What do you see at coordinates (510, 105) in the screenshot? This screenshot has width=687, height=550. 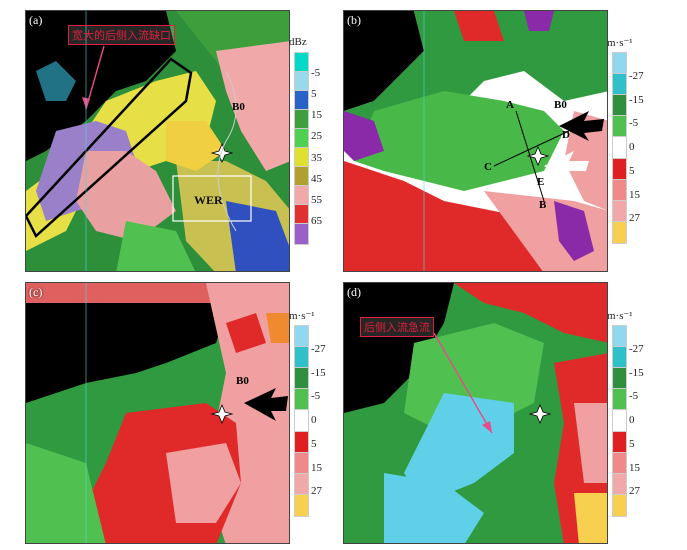 I see `b-A-label: A` at bounding box center [510, 105].